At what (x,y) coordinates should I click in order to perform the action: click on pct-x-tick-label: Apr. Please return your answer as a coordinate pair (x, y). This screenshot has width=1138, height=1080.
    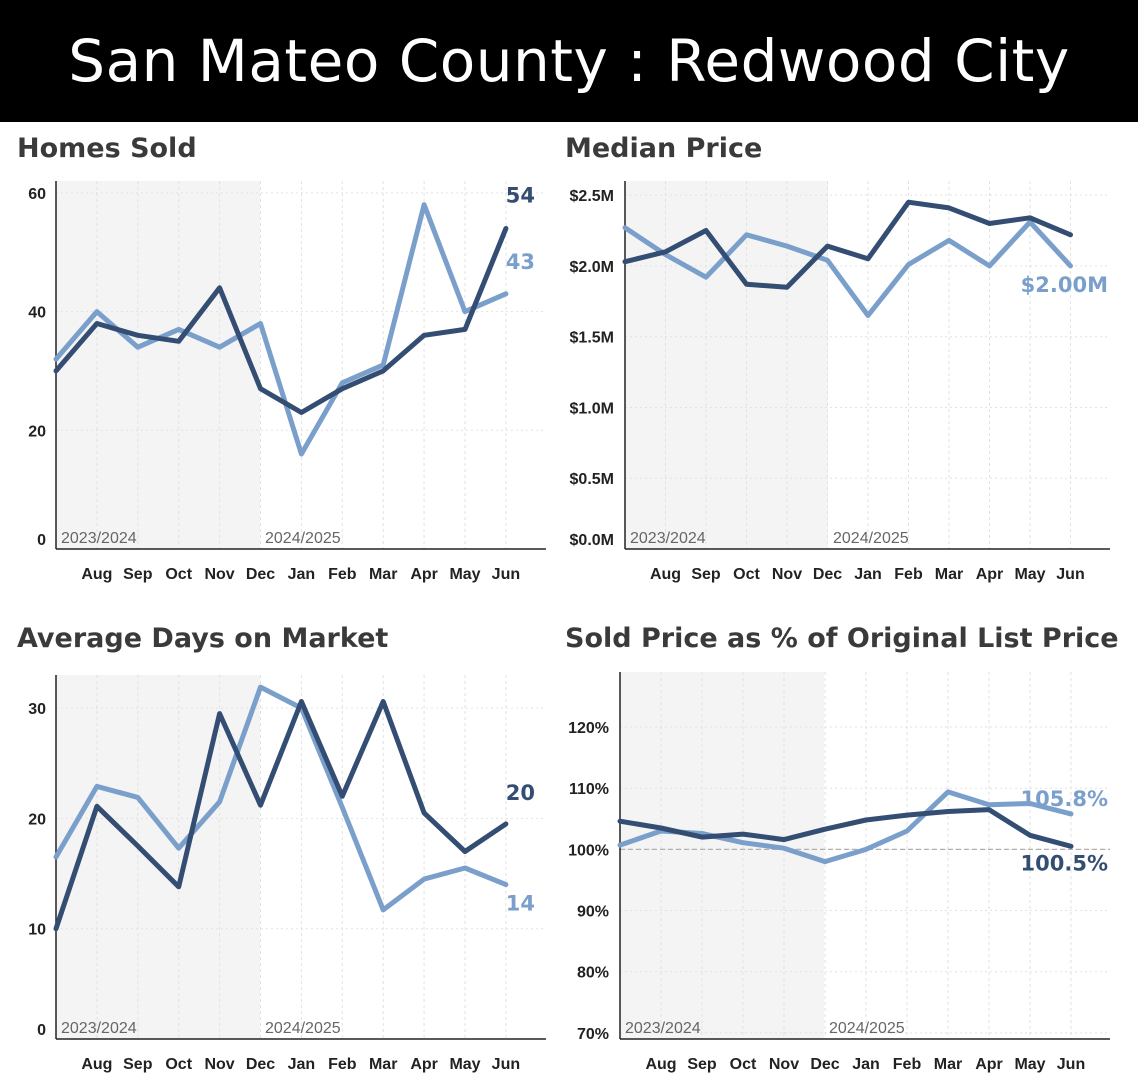
    Looking at the image, I should click on (989, 1064).